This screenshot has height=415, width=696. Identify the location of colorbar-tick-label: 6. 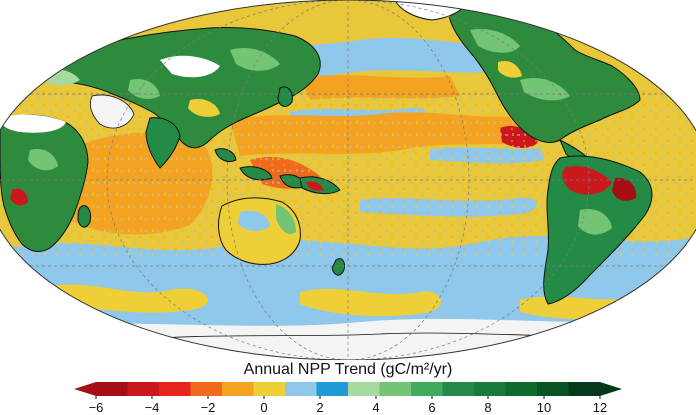
(432, 407).